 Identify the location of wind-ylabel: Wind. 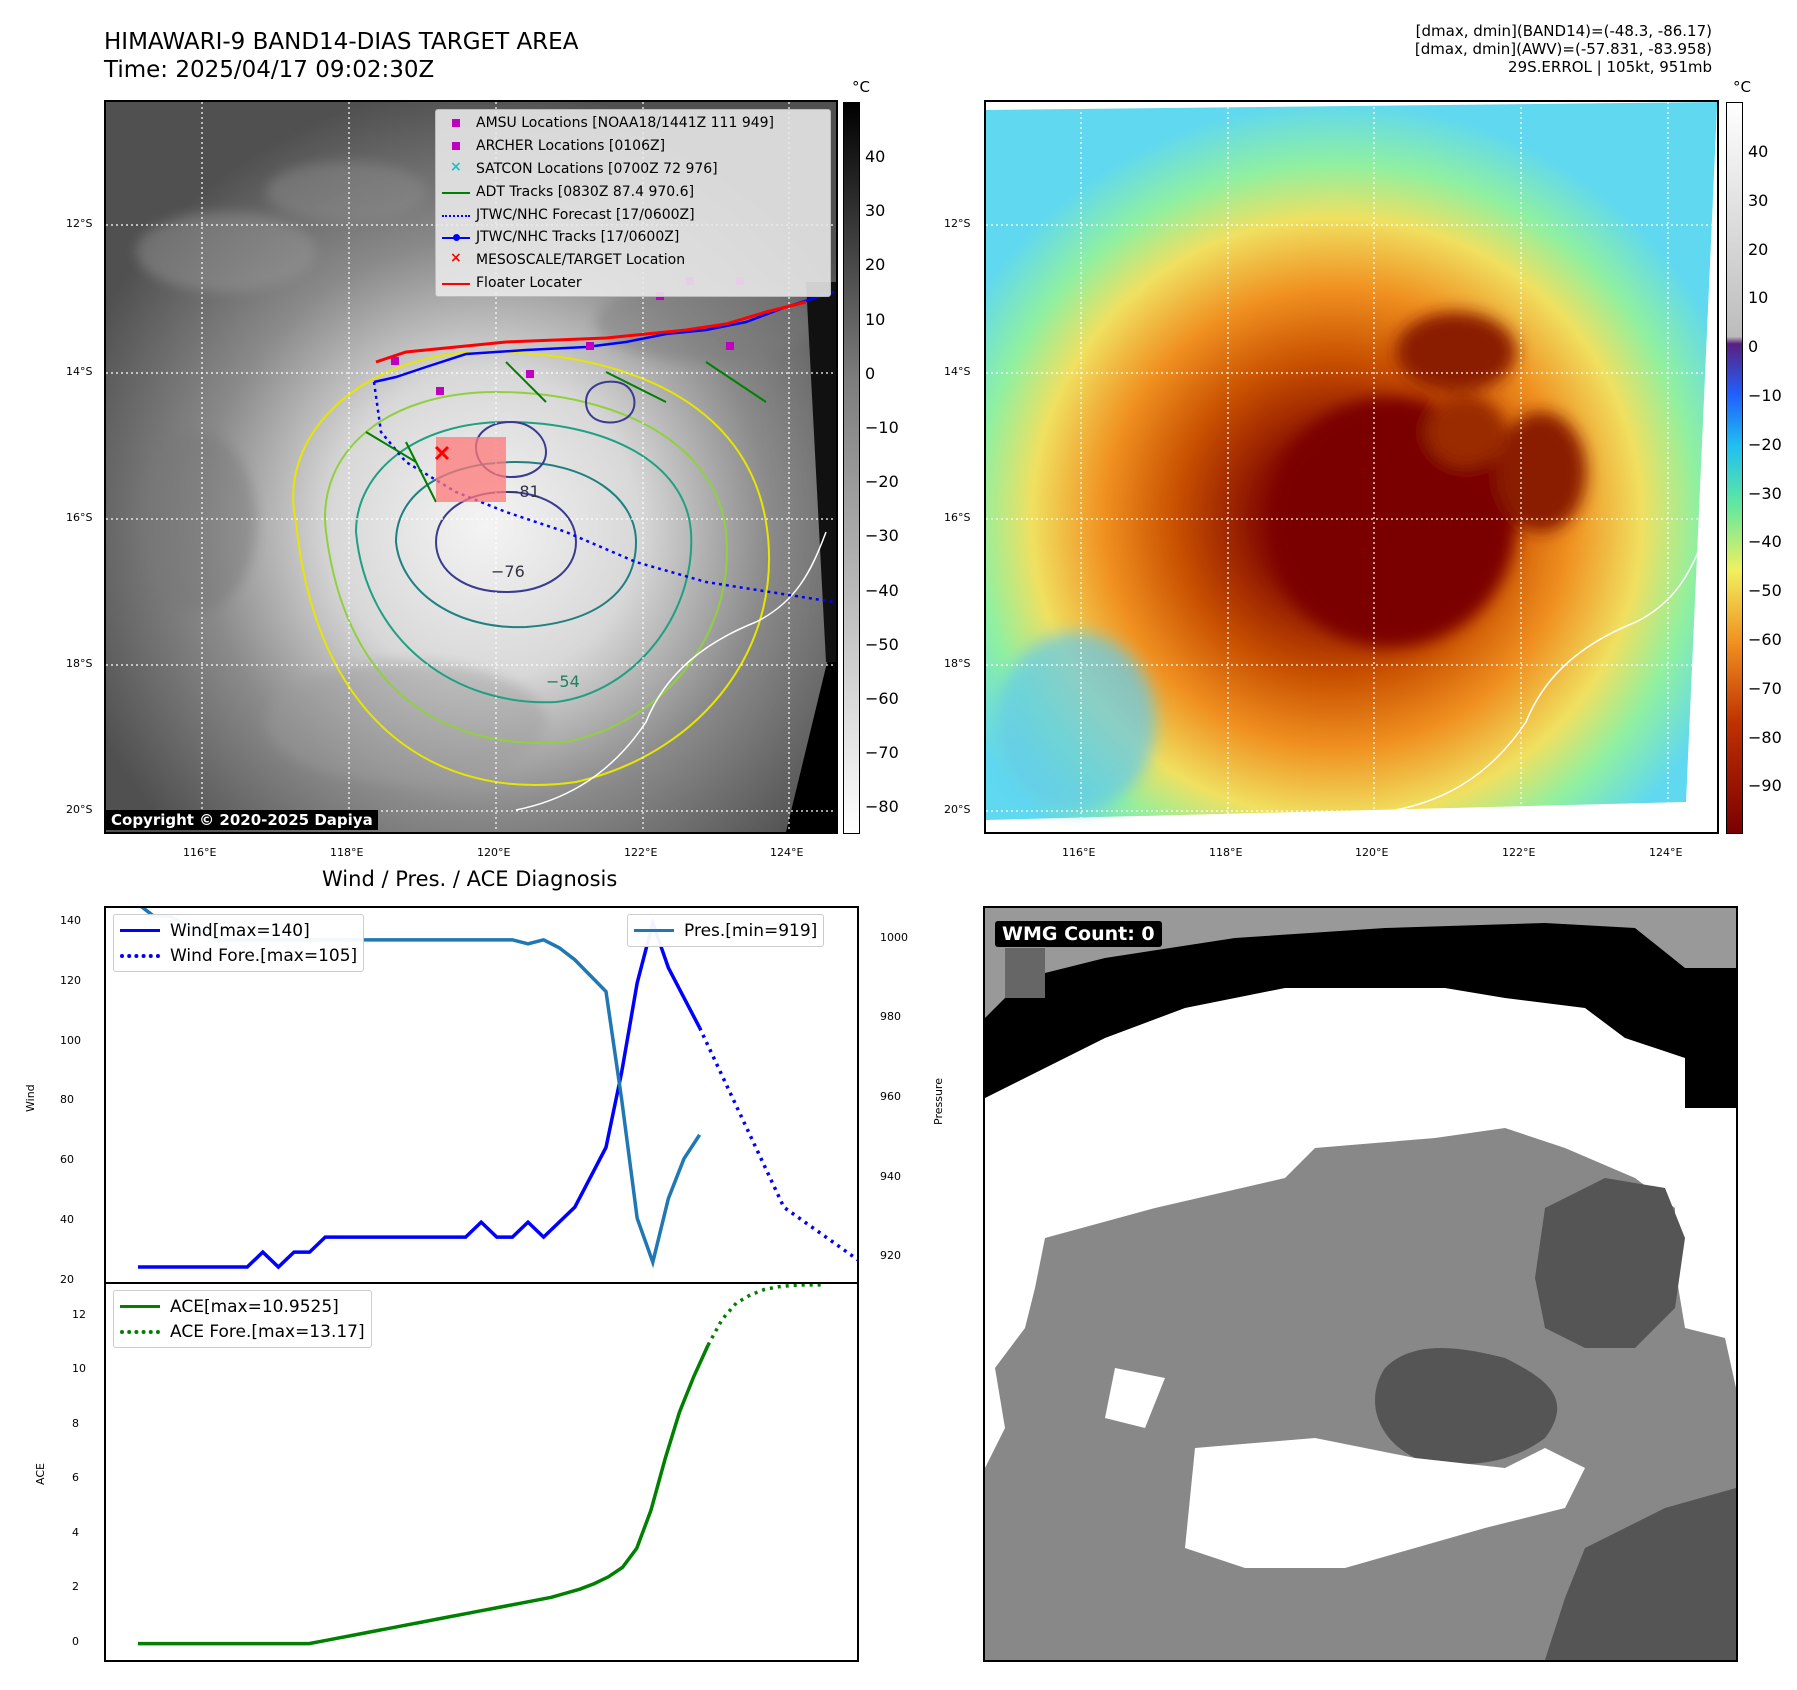
(30, 1098).